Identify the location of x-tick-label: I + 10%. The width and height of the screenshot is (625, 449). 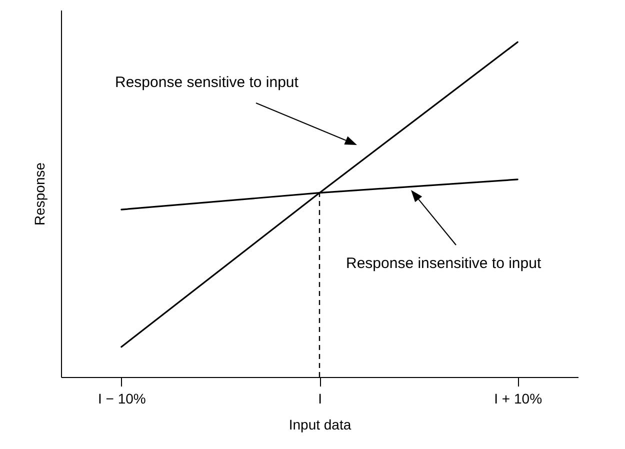
(518, 398).